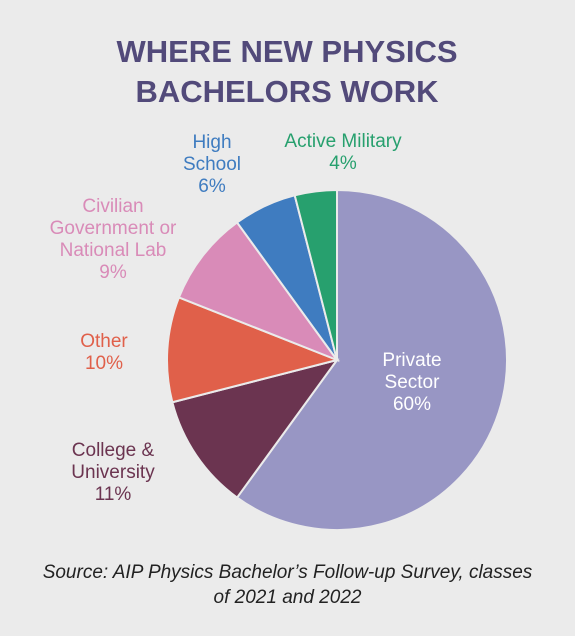  What do you see at coordinates (343, 141) in the screenshot?
I see `category-label: Active Military` at bounding box center [343, 141].